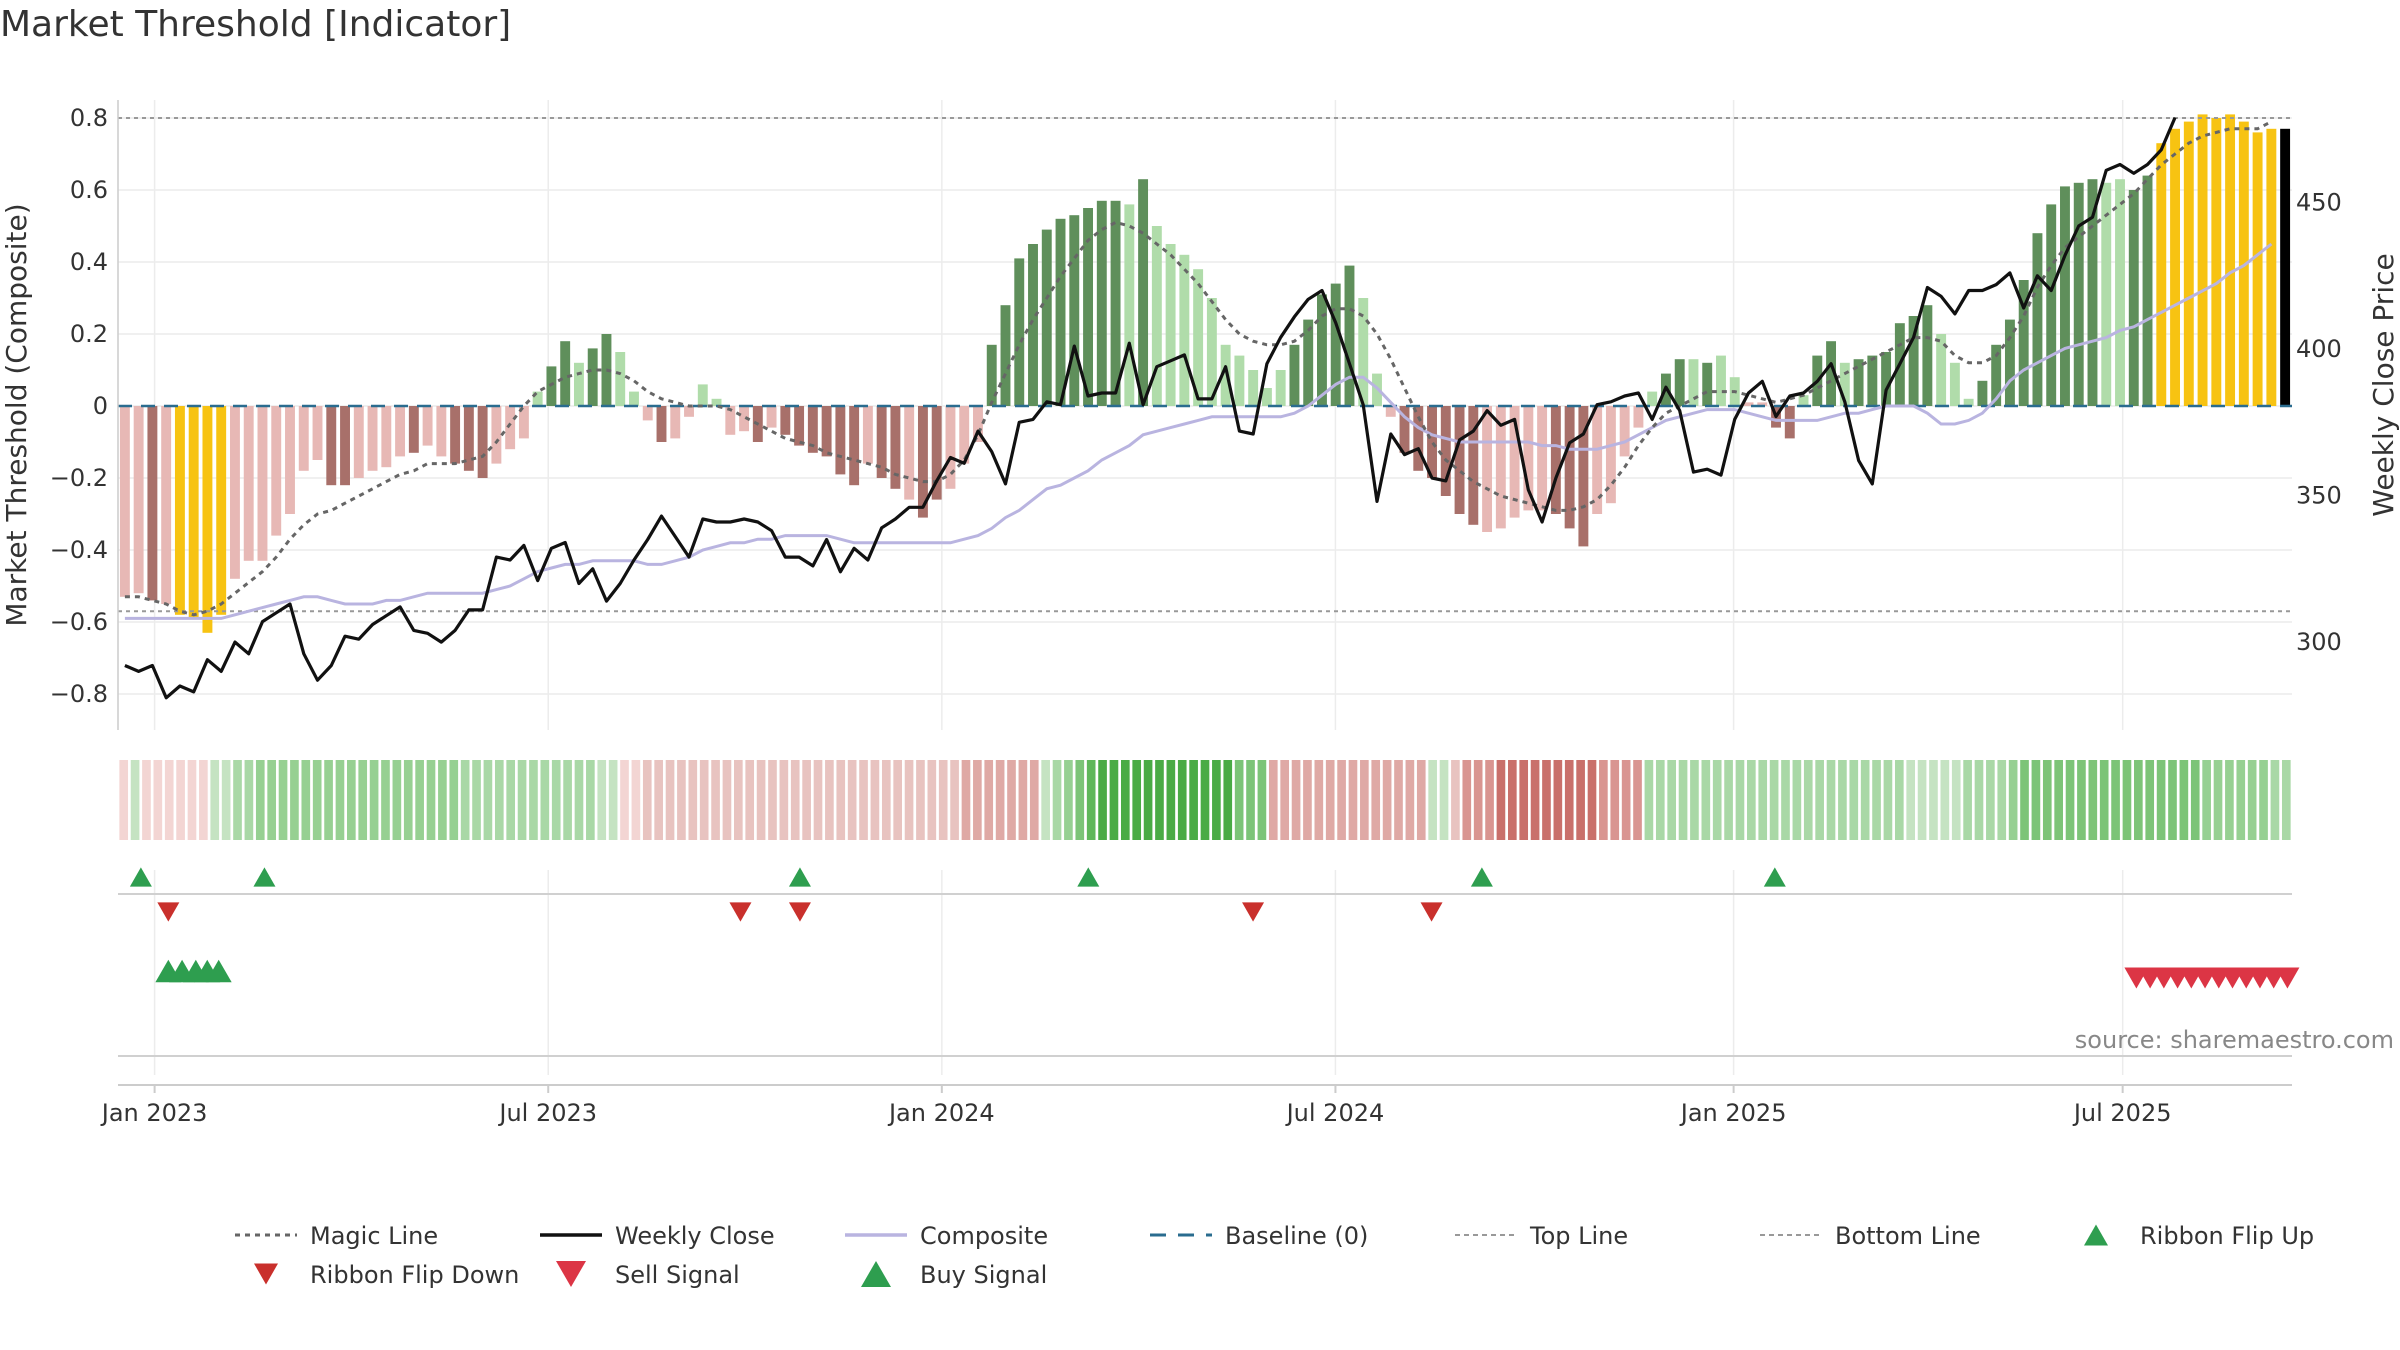 The width and height of the screenshot is (2400, 1350). I want to click on y-axis-title: Market Threshold (Composite), so click(16, 414).